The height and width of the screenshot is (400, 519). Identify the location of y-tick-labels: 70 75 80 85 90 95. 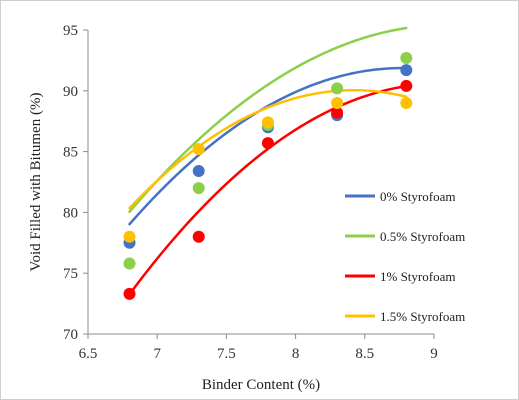
(70, 183).